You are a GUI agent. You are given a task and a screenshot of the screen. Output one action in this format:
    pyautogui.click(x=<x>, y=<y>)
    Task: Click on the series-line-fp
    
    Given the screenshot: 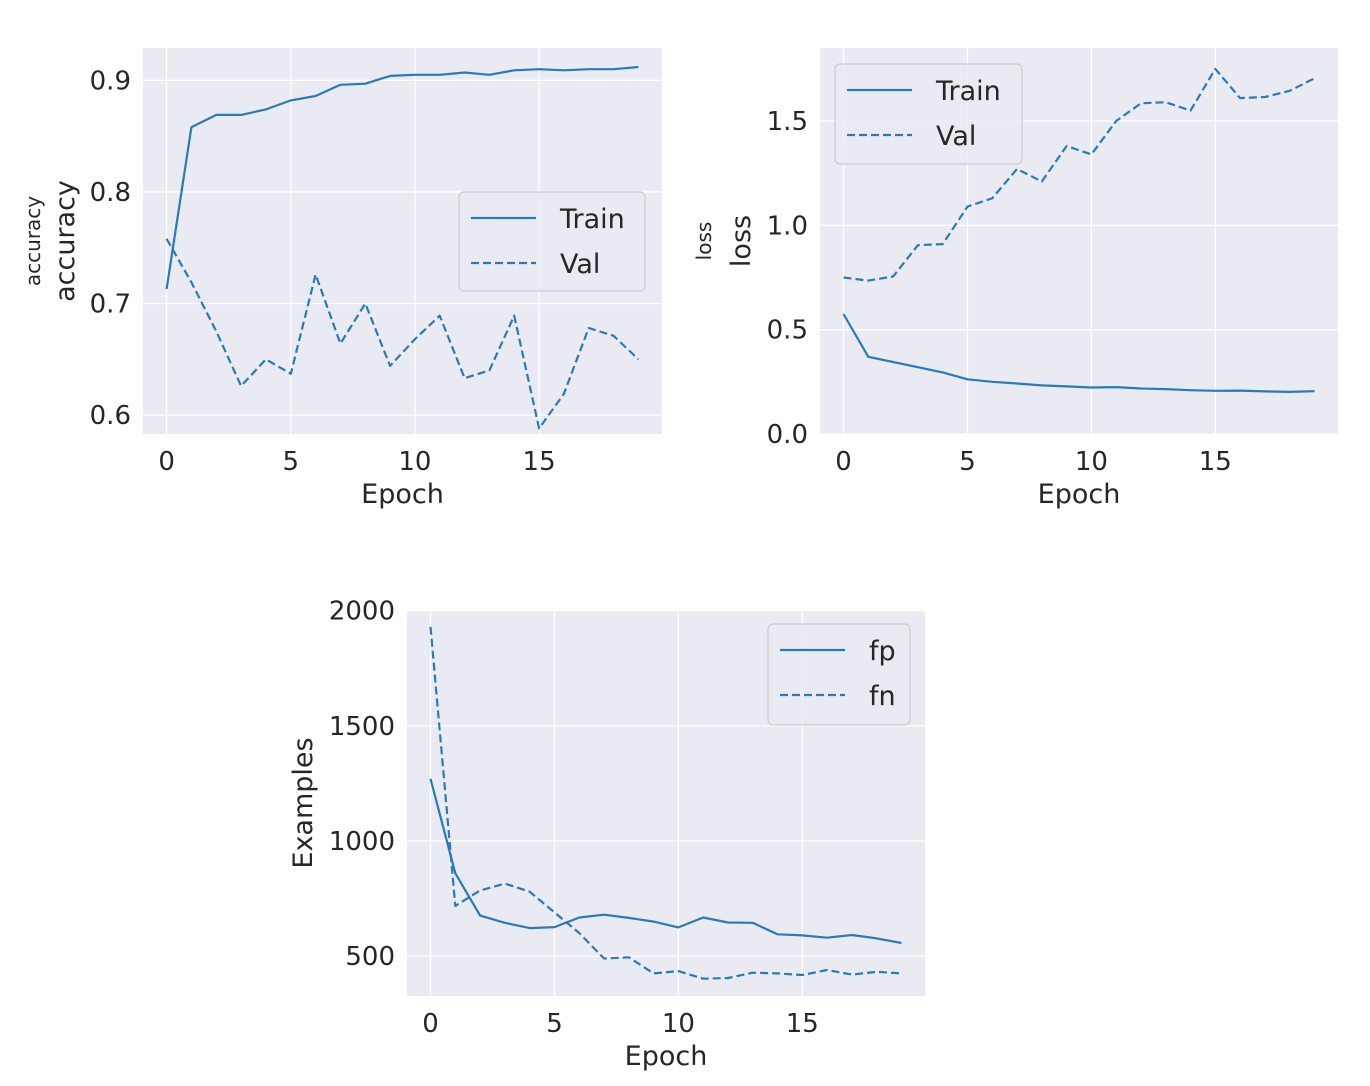 What is the action you would take?
    pyautogui.click(x=665, y=861)
    